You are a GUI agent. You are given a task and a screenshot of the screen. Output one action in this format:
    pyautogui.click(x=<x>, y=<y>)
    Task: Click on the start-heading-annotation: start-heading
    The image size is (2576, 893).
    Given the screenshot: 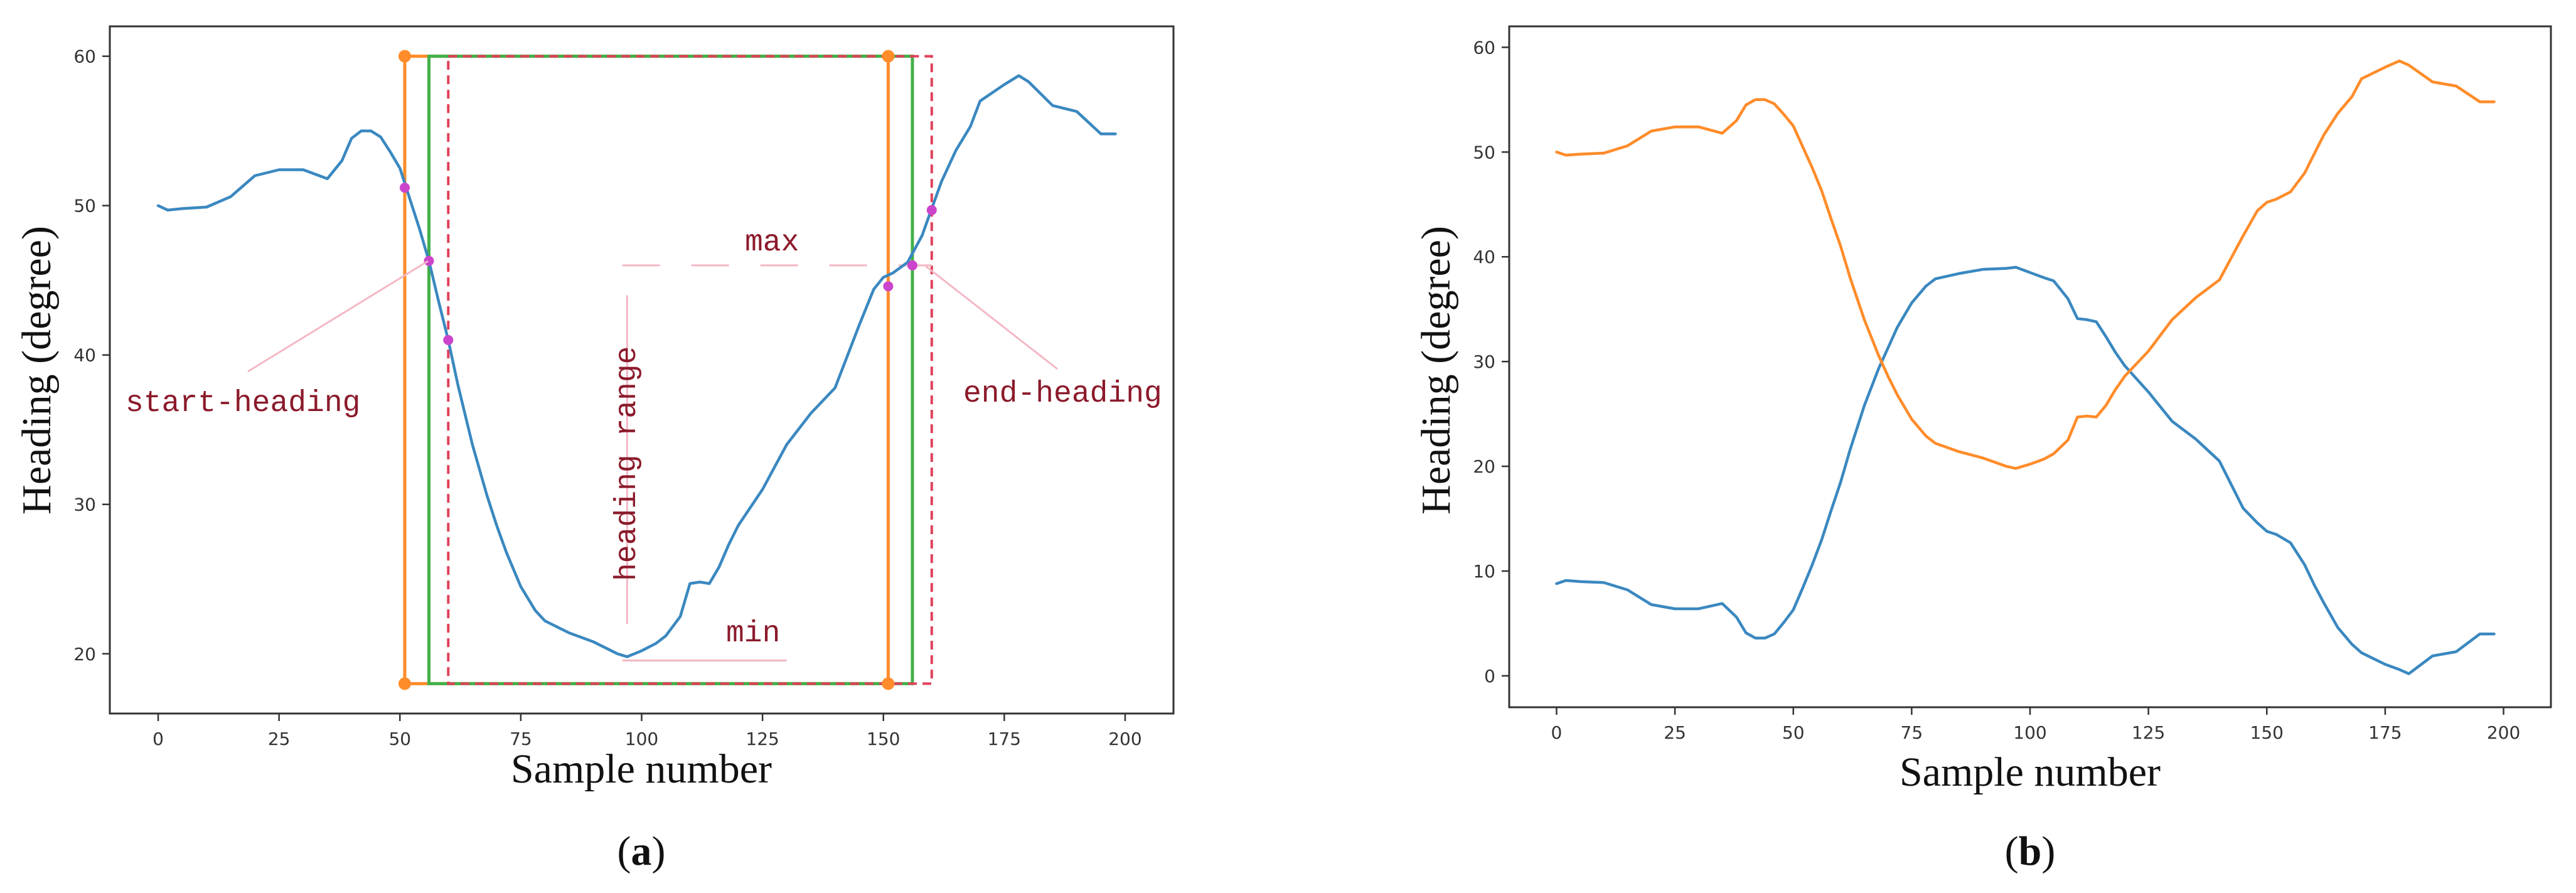 What is the action you would take?
    pyautogui.click(x=243, y=403)
    